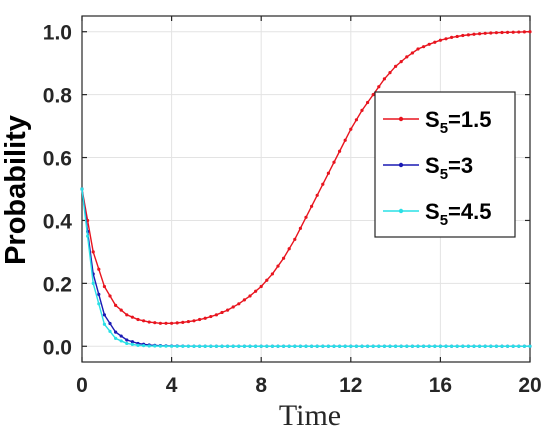  What do you see at coordinates (440, 385) in the screenshot?
I see `x-tick-label: 16` at bounding box center [440, 385].